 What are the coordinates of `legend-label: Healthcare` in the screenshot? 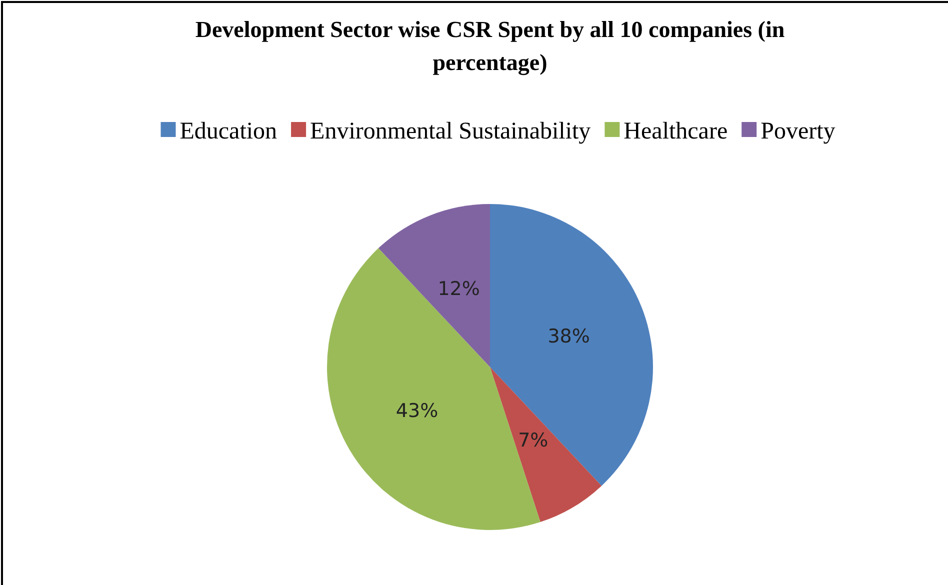 It's located at (676, 131).